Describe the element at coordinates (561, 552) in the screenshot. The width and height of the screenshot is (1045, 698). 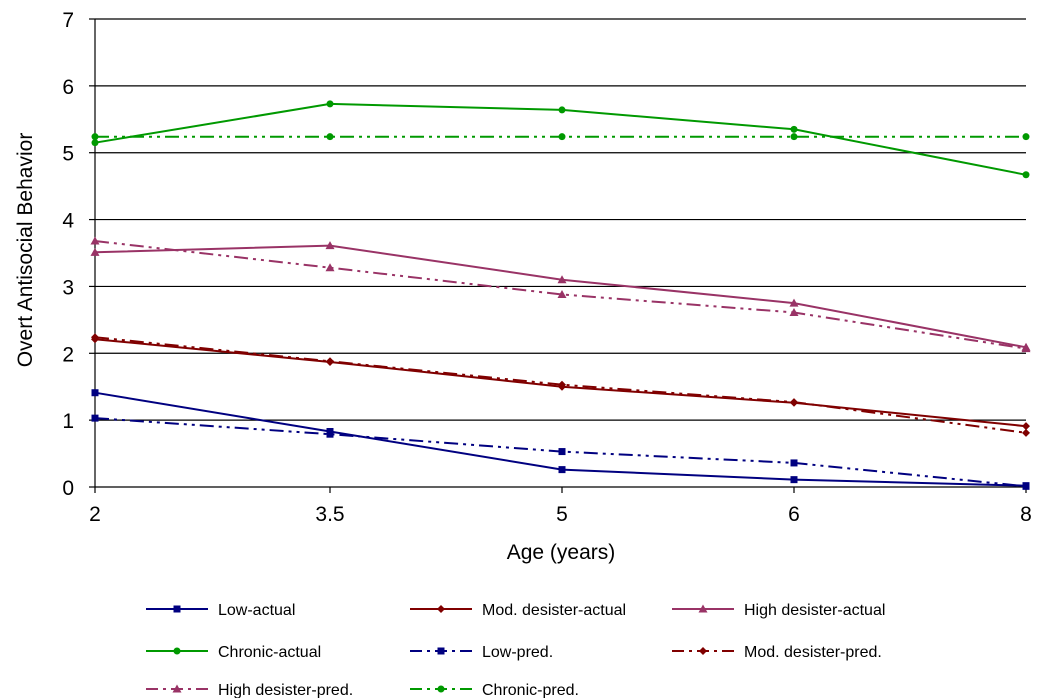
I see `x-axis-title: Age (years)` at that location.